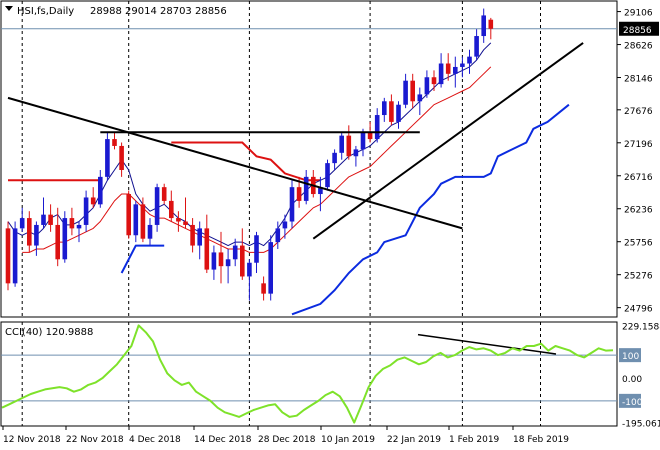  I want to click on time-tick-label-3: 14 Dec 2018, so click(223, 440).